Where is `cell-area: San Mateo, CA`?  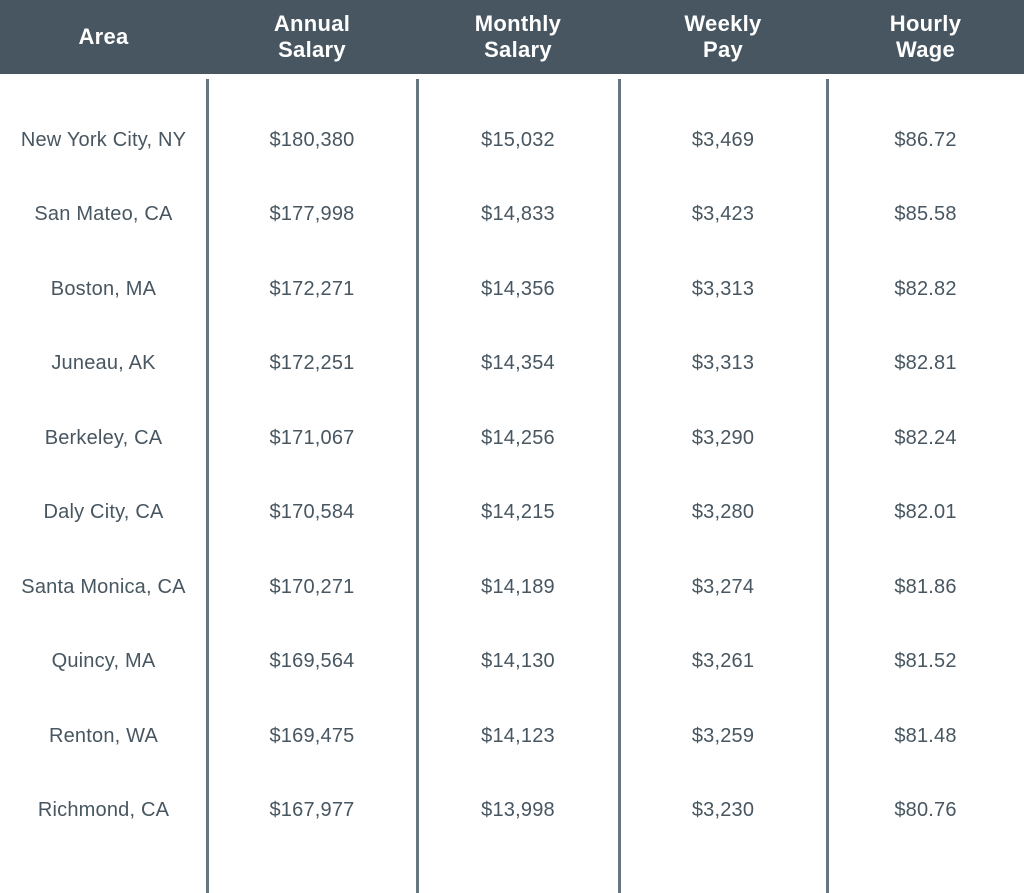 cell-area: San Mateo, CA is located at coordinates (103, 214).